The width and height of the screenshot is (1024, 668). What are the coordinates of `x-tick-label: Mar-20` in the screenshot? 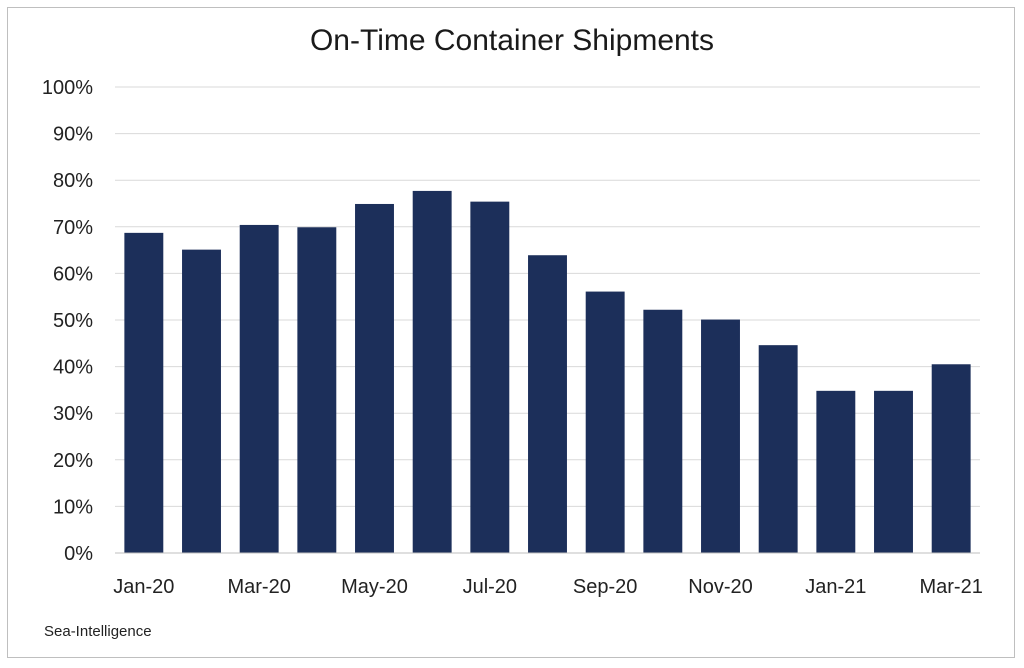 It's located at (258, 587).